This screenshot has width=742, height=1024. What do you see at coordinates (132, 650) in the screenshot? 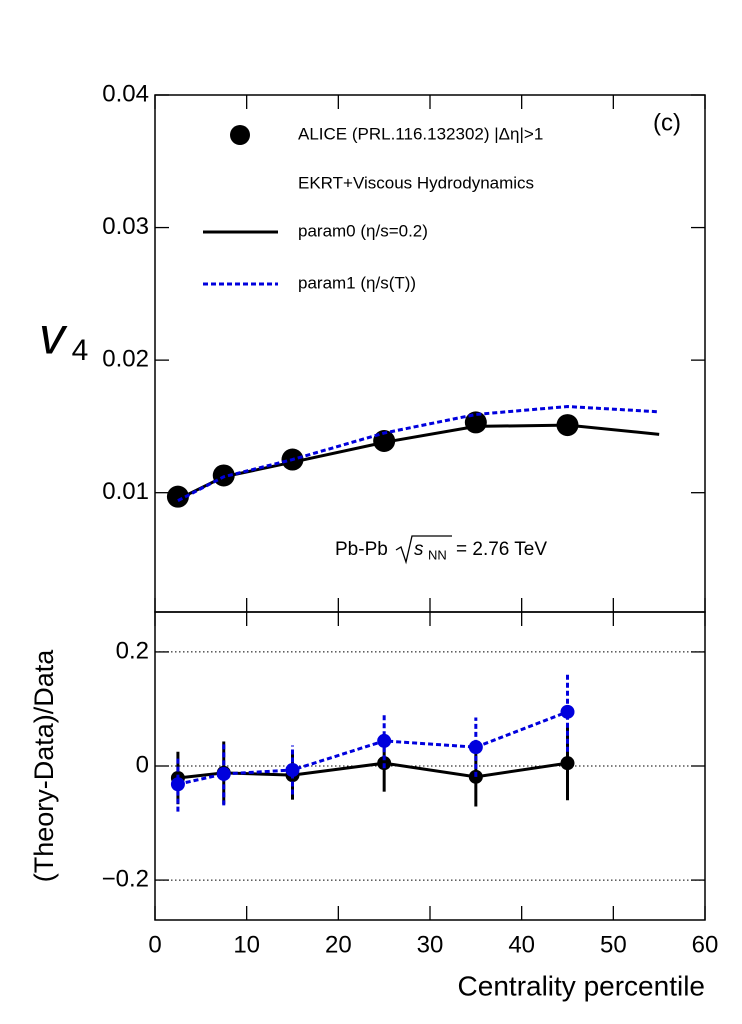
I see `y-tick-label: 0.2` at bounding box center [132, 650].